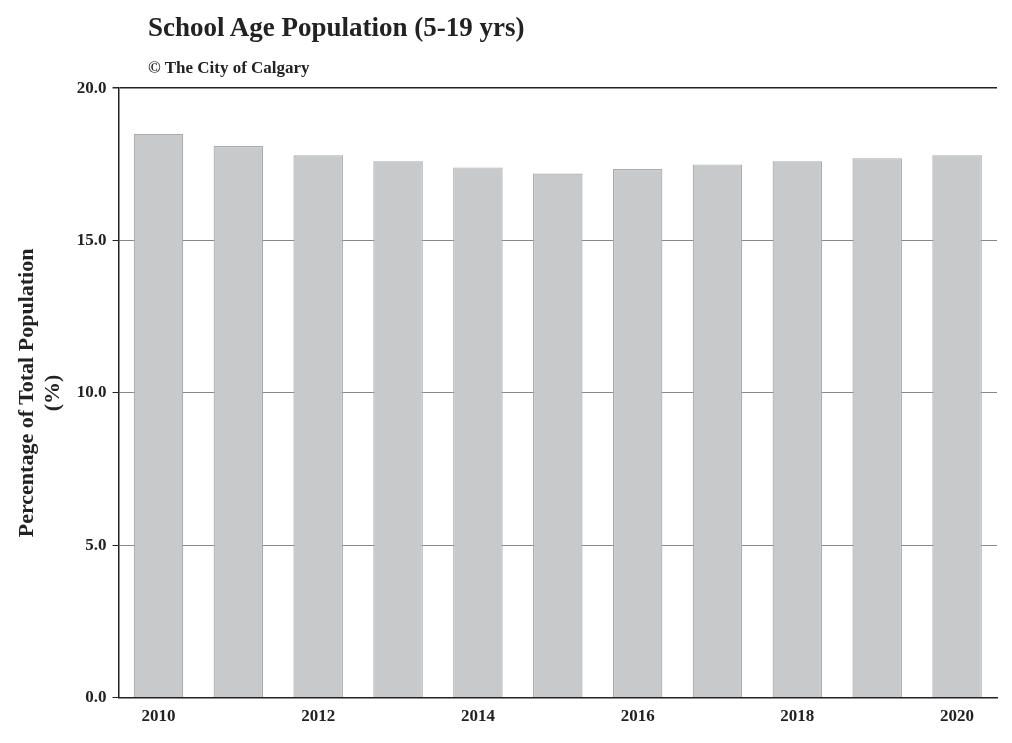 Image resolution: width=1012 pixels, height=743 pixels. I want to click on y-axis-title: Percentage of Total Population (%), so click(38, 393).